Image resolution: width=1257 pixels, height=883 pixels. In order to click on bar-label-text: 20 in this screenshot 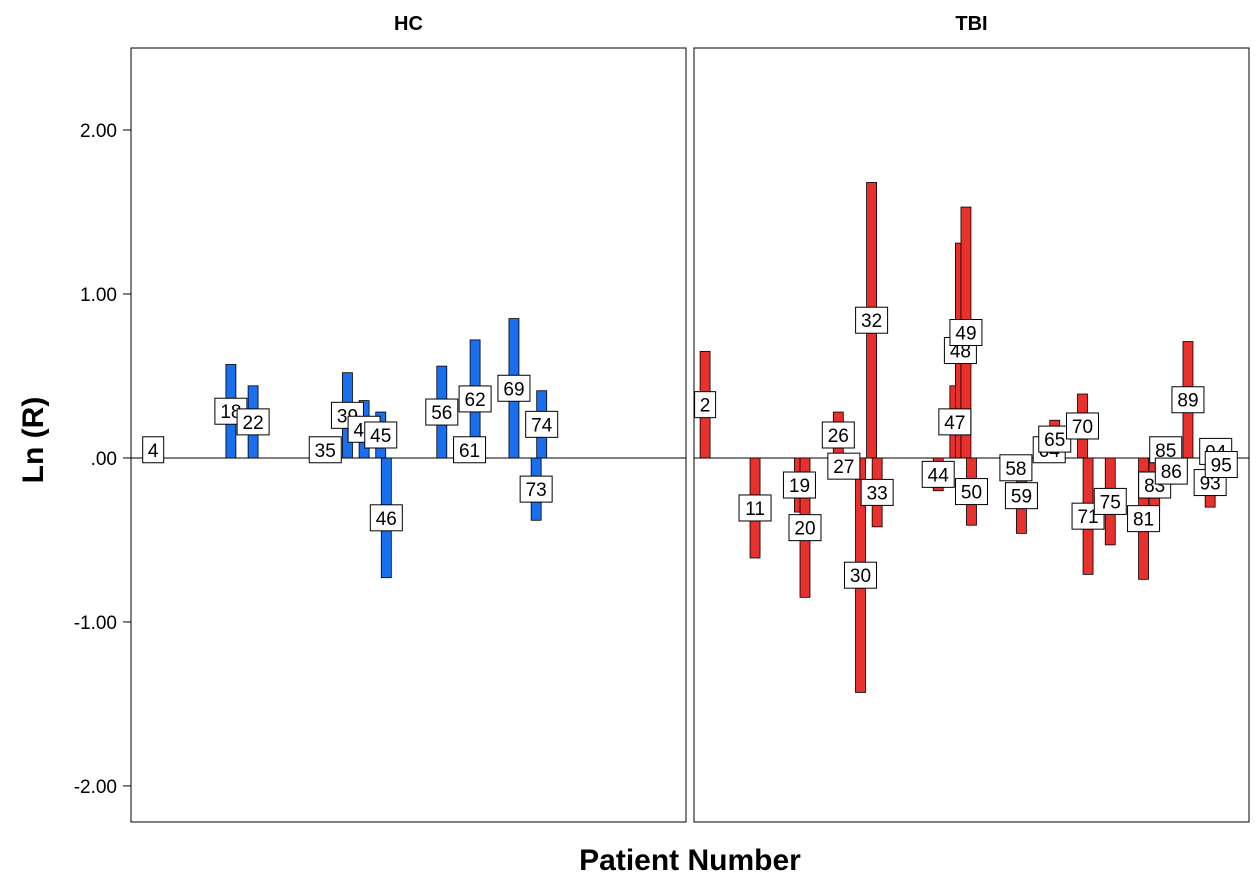, I will do `click(804, 529)`.